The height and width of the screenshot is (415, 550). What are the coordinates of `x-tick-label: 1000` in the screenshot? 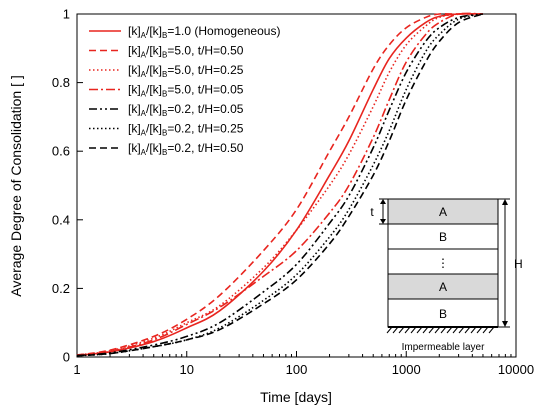 It's located at (406, 369).